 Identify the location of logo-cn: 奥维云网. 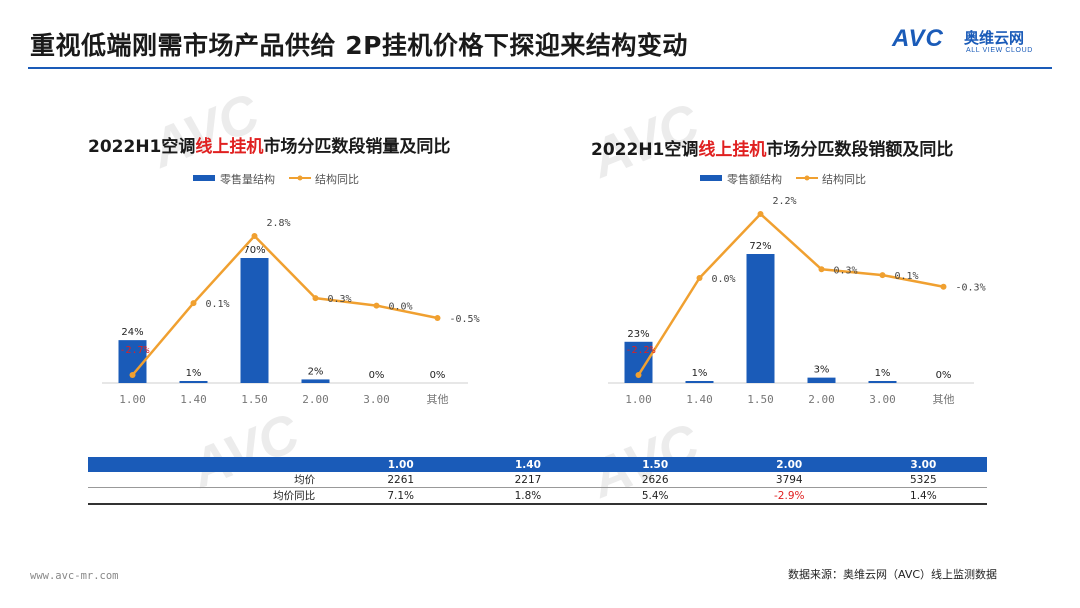
(994, 38).